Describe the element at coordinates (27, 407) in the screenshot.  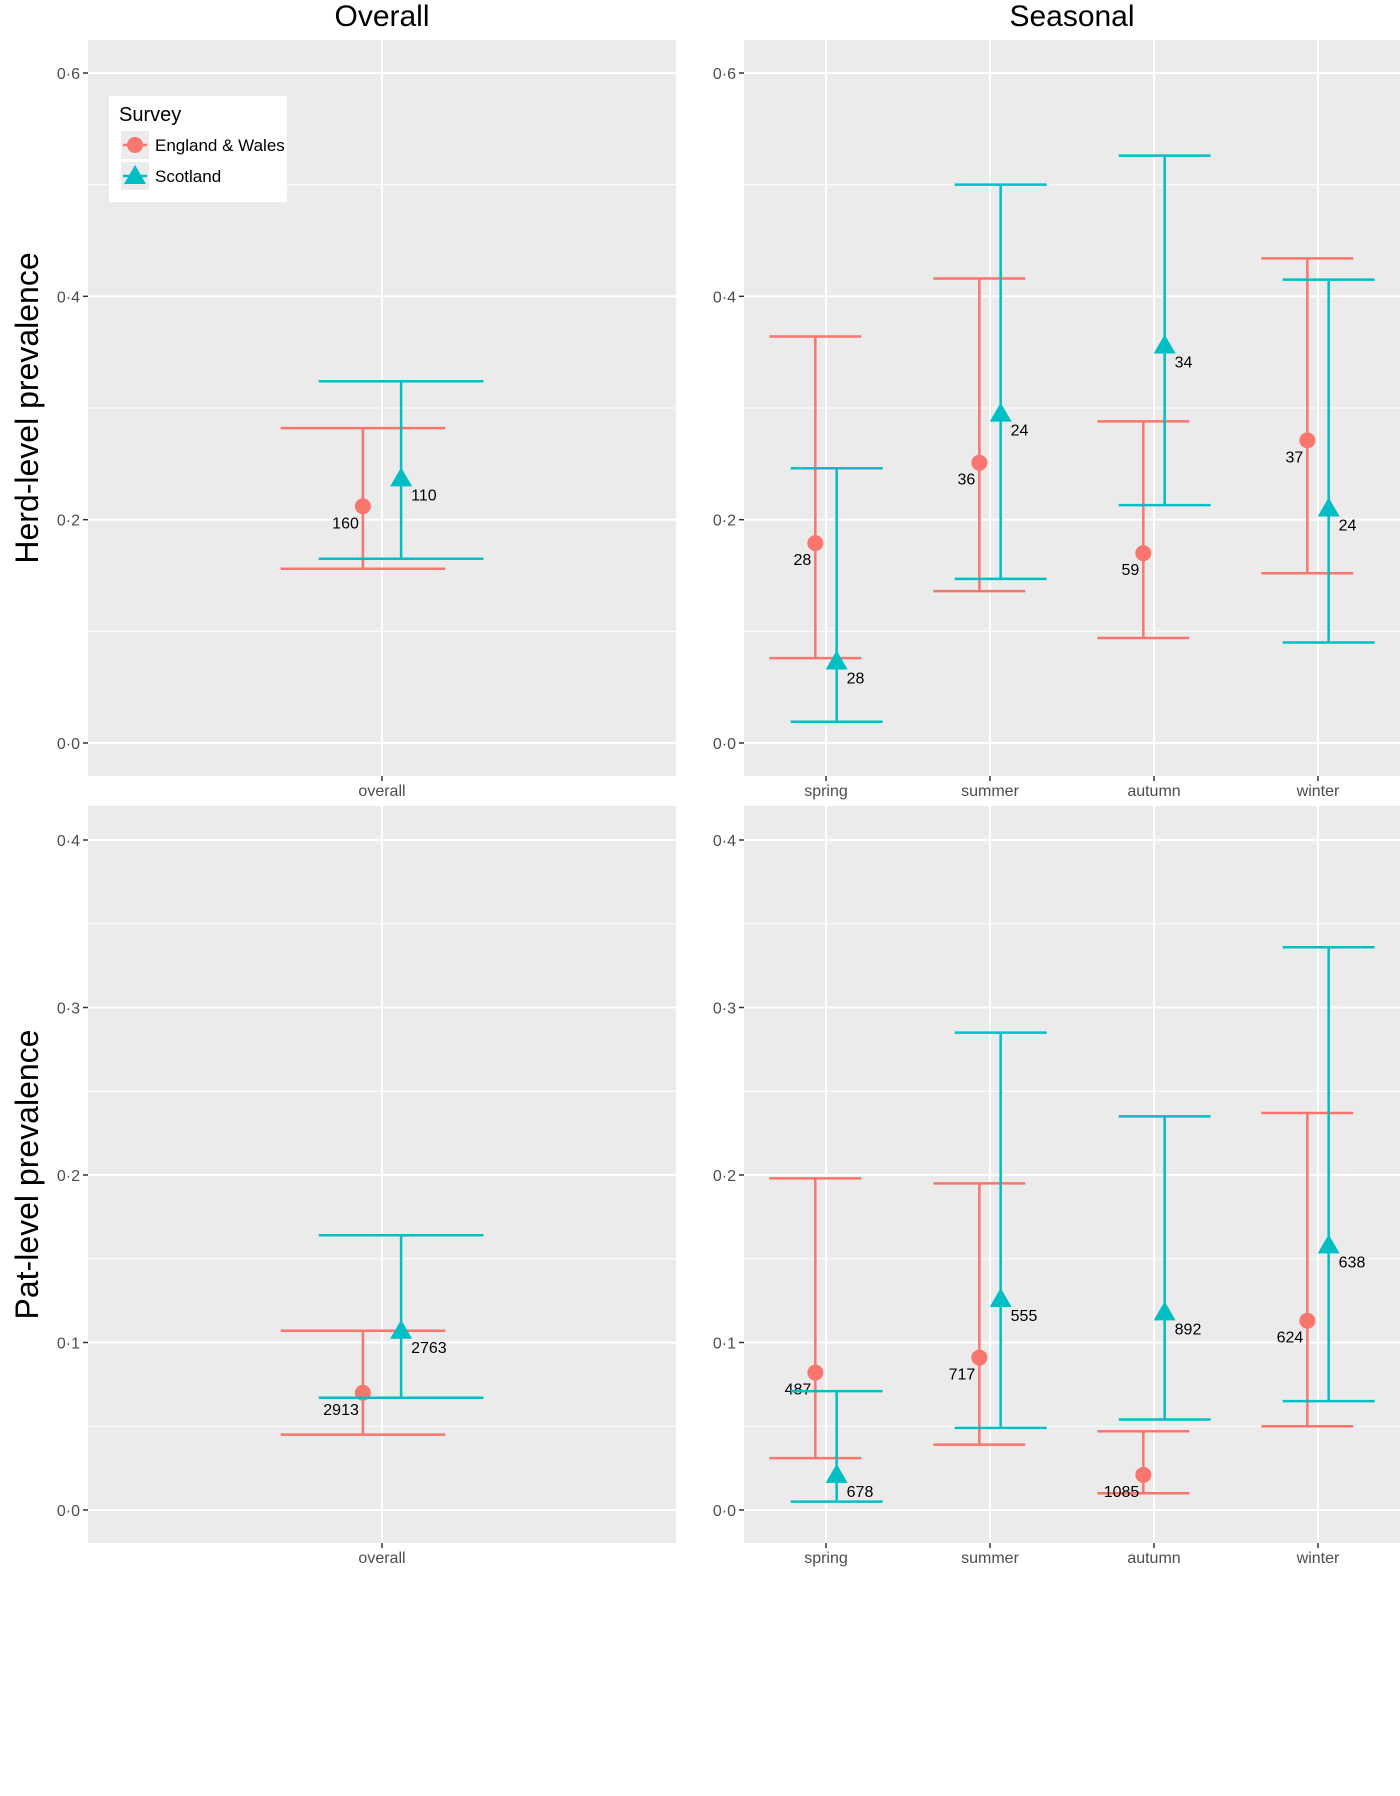
I see `y-axis-label: Herd-level prevalence` at that location.